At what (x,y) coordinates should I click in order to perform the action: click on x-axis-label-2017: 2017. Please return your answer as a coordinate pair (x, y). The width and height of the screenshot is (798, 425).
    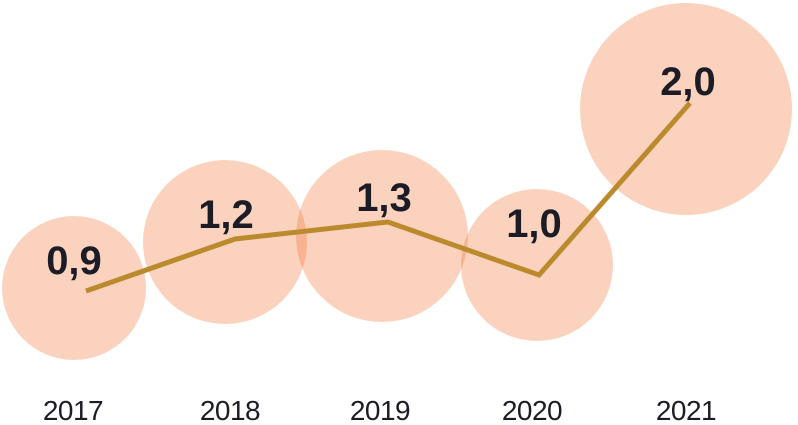
    Looking at the image, I should click on (73, 410).